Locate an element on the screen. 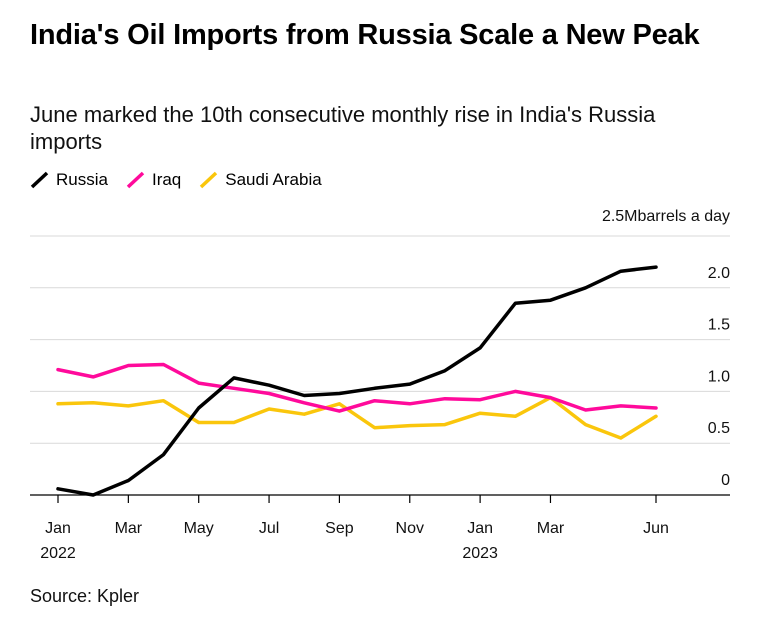  series-line-iraq is located at coordinates (357, 387).